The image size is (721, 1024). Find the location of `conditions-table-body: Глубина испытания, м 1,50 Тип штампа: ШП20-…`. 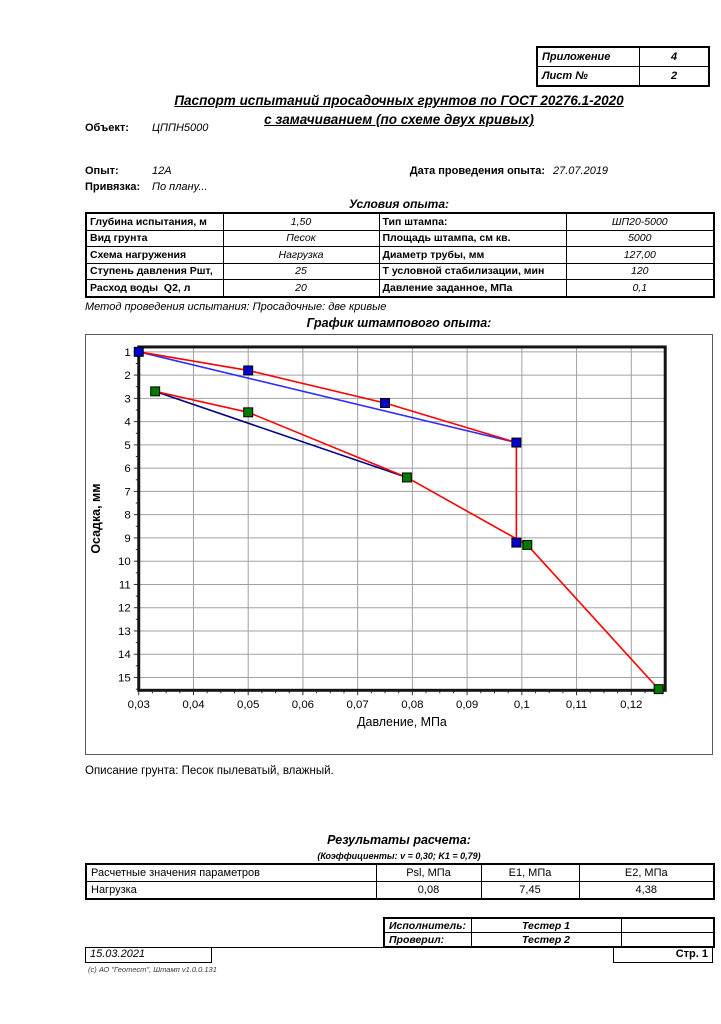

conditions-table-body: Глубина испытания, м 1,50 Тип штампа: ШП20-… is located at coordinates (400, 254).